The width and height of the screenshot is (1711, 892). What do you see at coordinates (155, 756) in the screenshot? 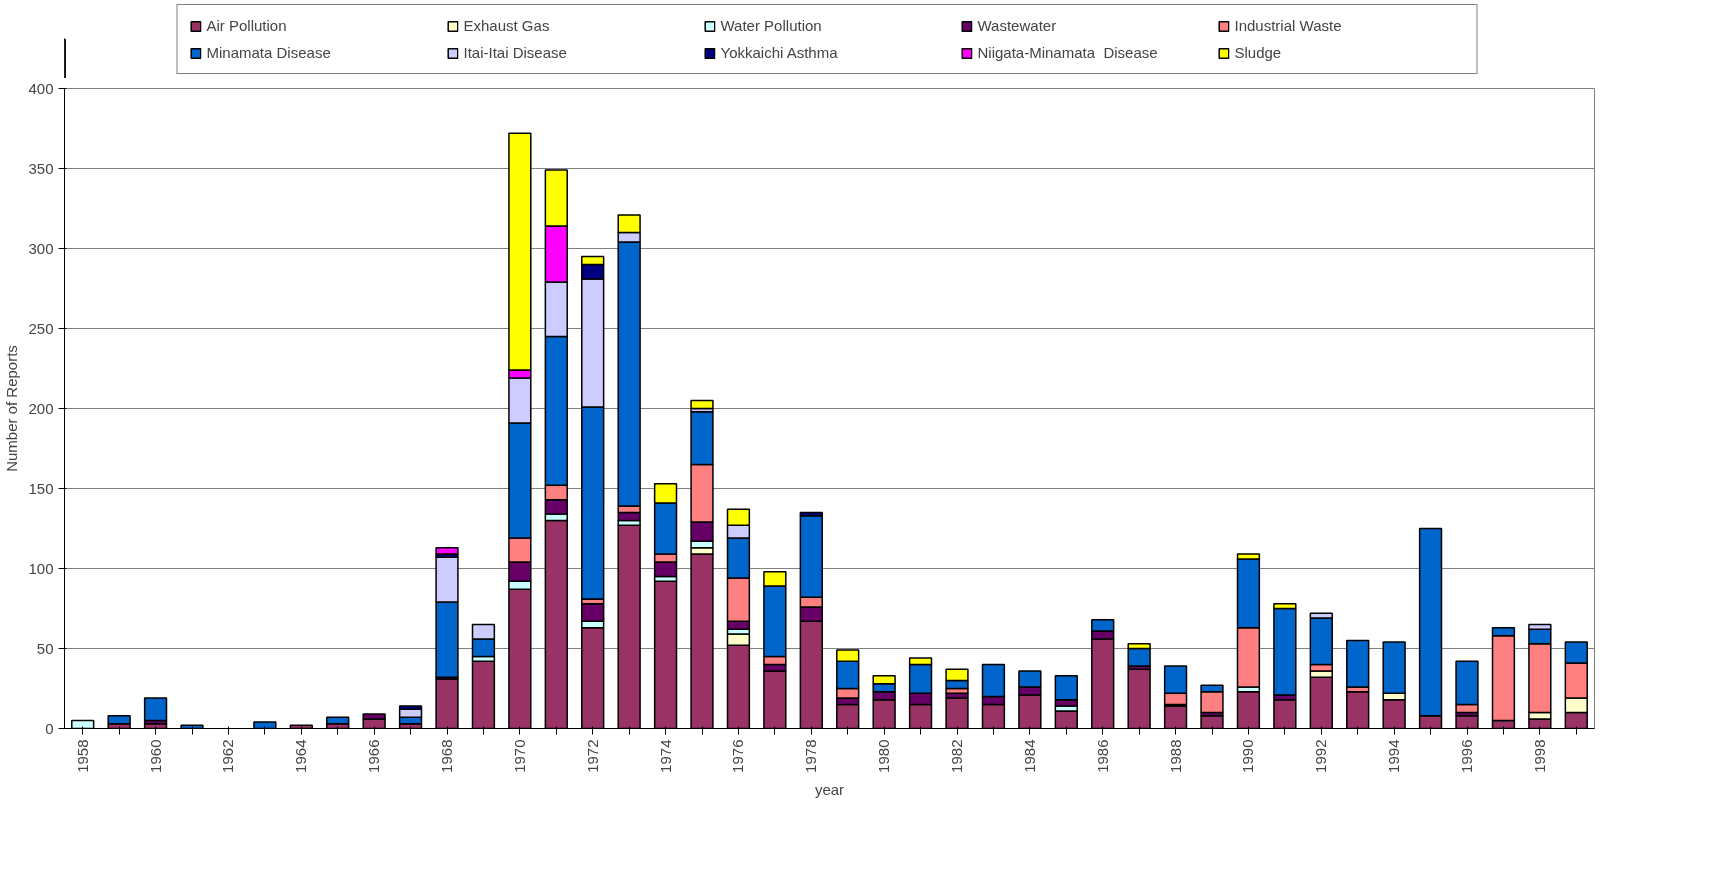
I see `x-tick-label: 1960` at bounding box center [155, 756].